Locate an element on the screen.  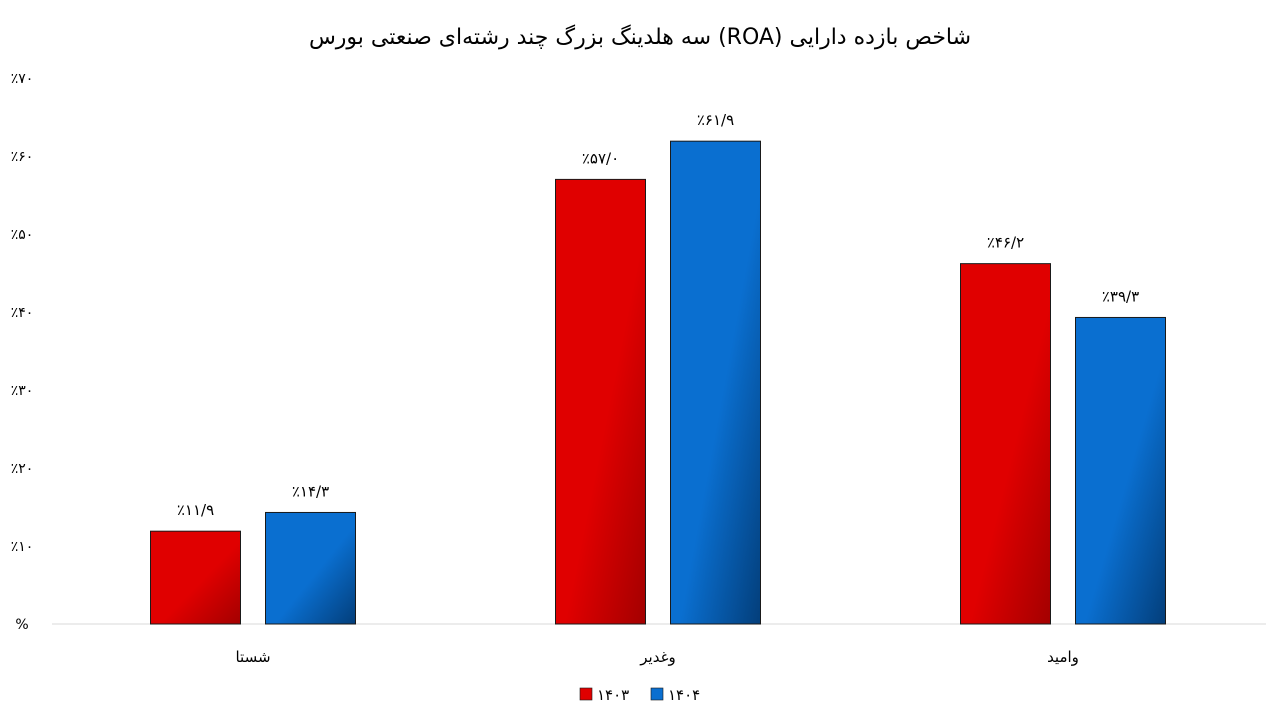
y-tick-label: ٪۳۰ is located at coordinates (22, 391).